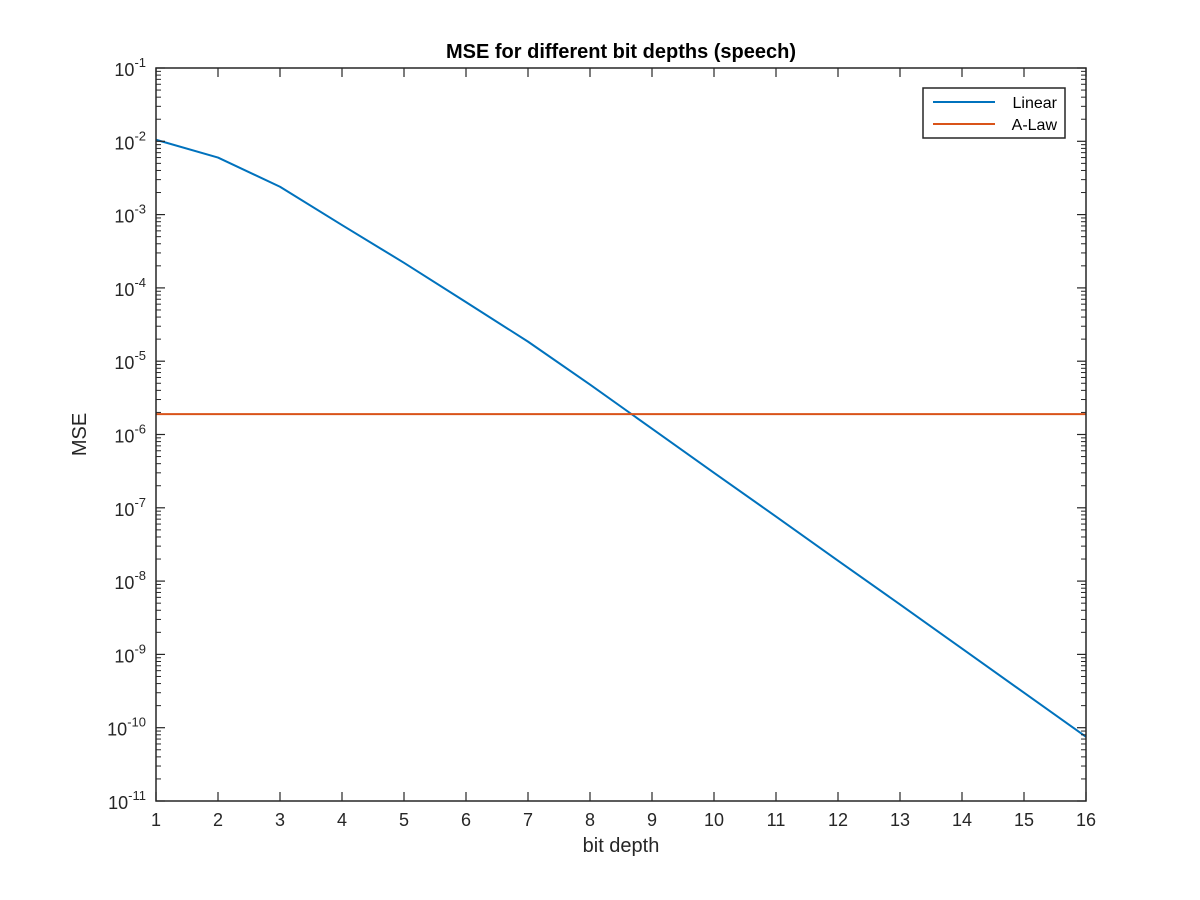 The width and height of the screenshot is (1200, 900). What do you see at coordinates (140, 502) in the screenshot?
I see `y-tick-exponent: -7` at bounding box center [140, 502].